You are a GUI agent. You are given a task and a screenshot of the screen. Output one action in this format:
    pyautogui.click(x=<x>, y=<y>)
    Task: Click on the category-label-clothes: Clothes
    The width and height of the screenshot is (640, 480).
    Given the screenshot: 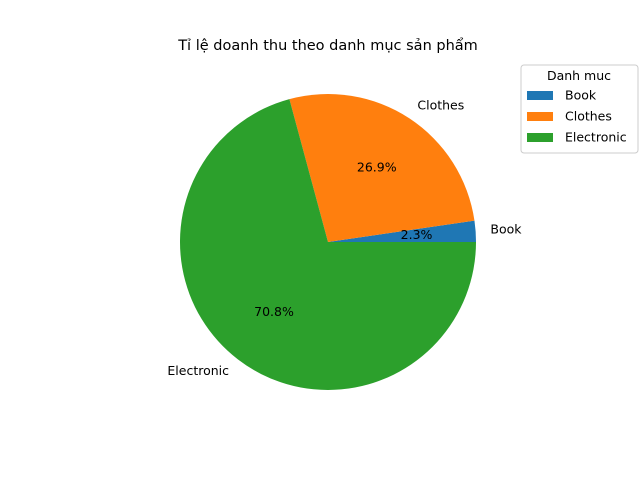 What is the action you would take?
    pyautogui.click(x=440, y=104)
    